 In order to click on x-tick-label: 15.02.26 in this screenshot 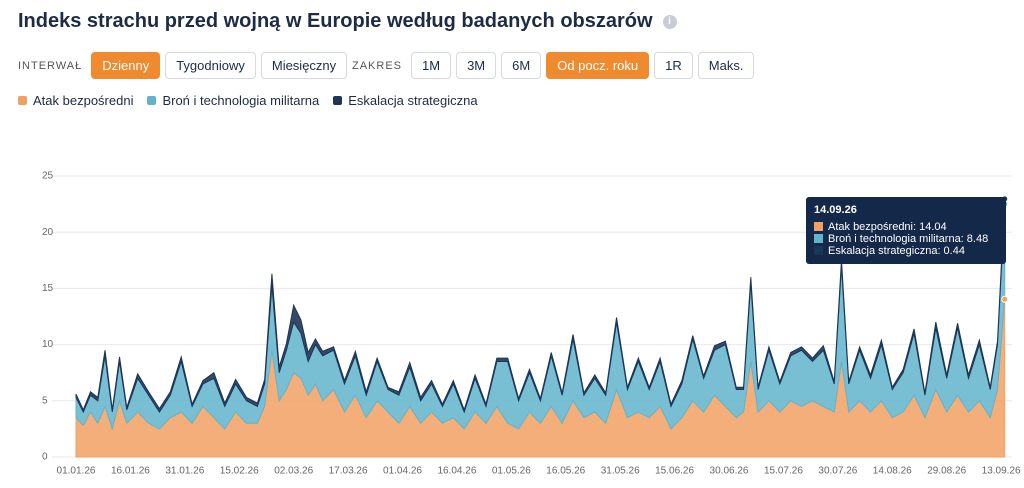, I will do `click(239, 471)`.